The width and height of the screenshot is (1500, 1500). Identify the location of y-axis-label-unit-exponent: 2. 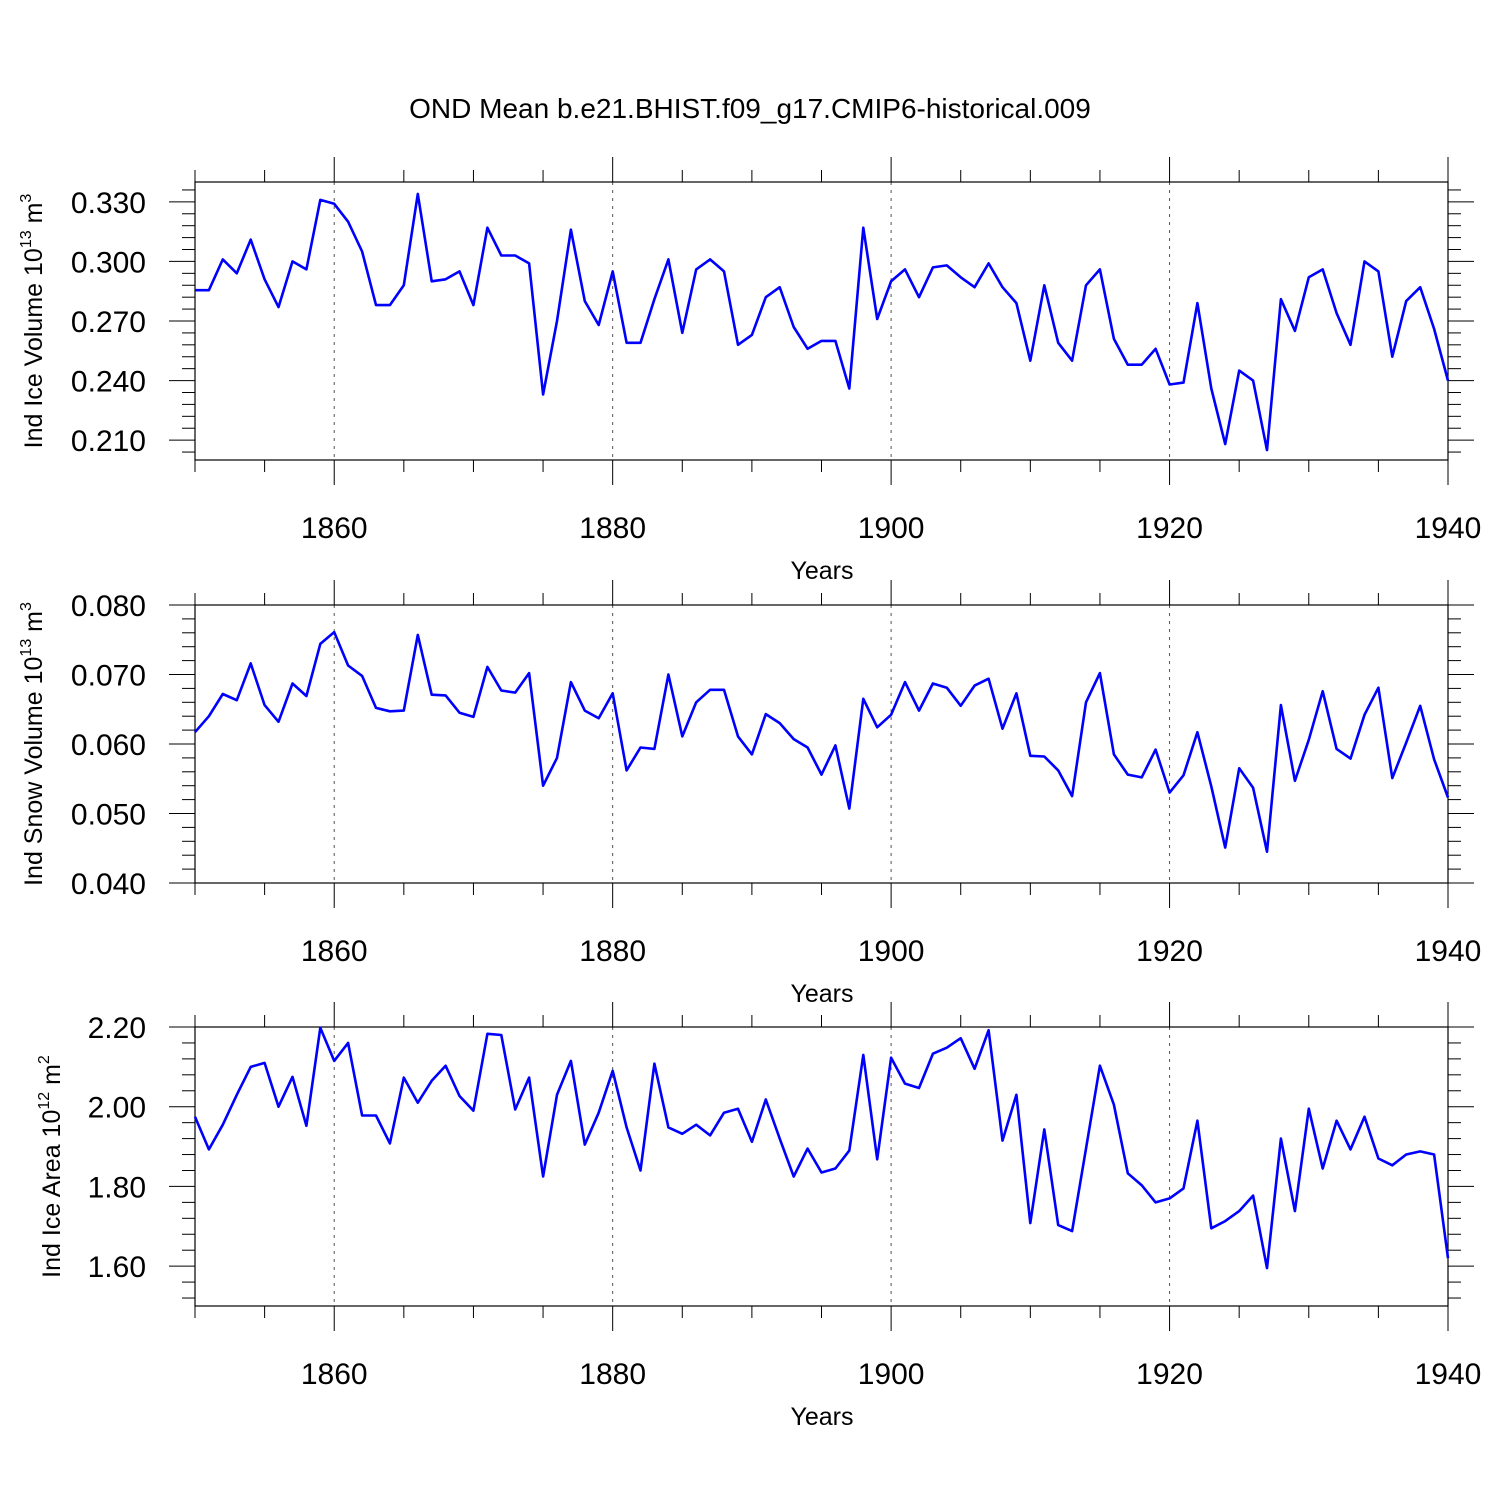
(44, 1059).